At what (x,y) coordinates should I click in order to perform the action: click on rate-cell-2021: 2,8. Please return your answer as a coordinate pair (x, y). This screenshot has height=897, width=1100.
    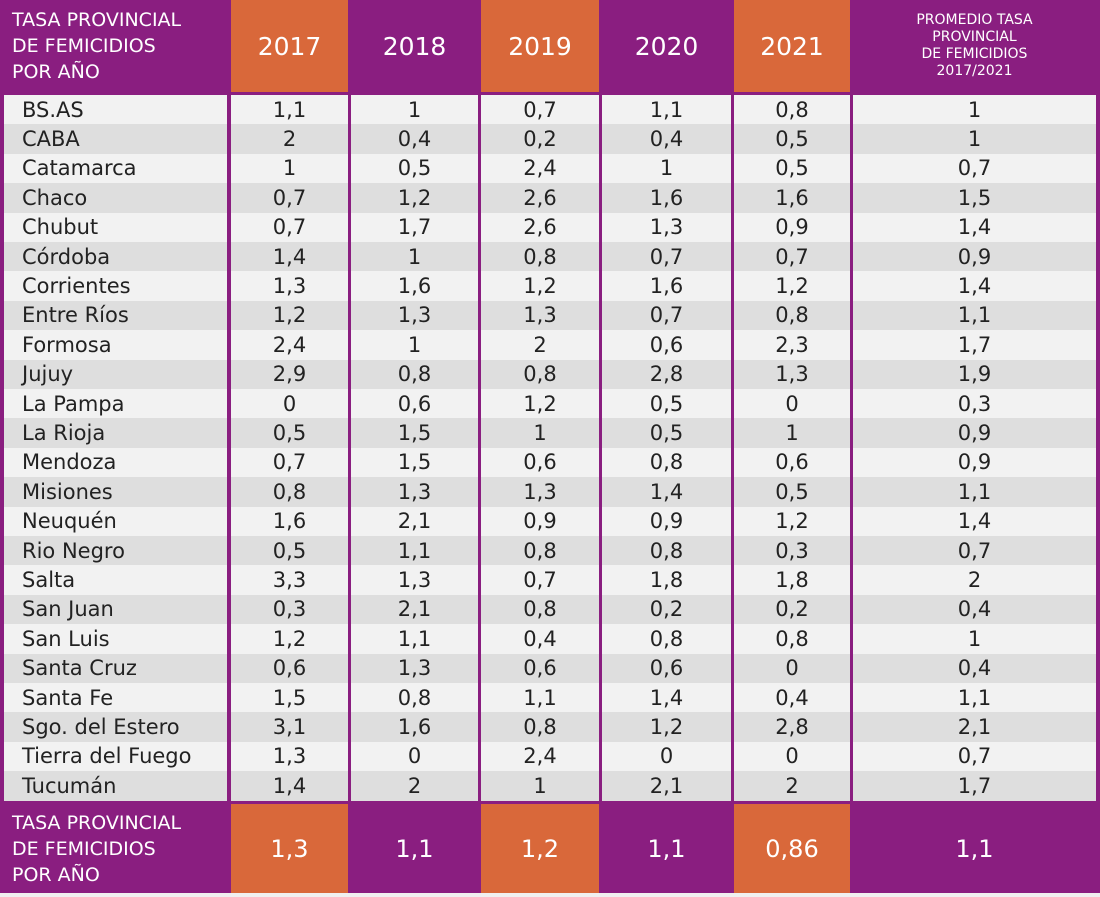
    Looking at the image, I should click on (792, 727).